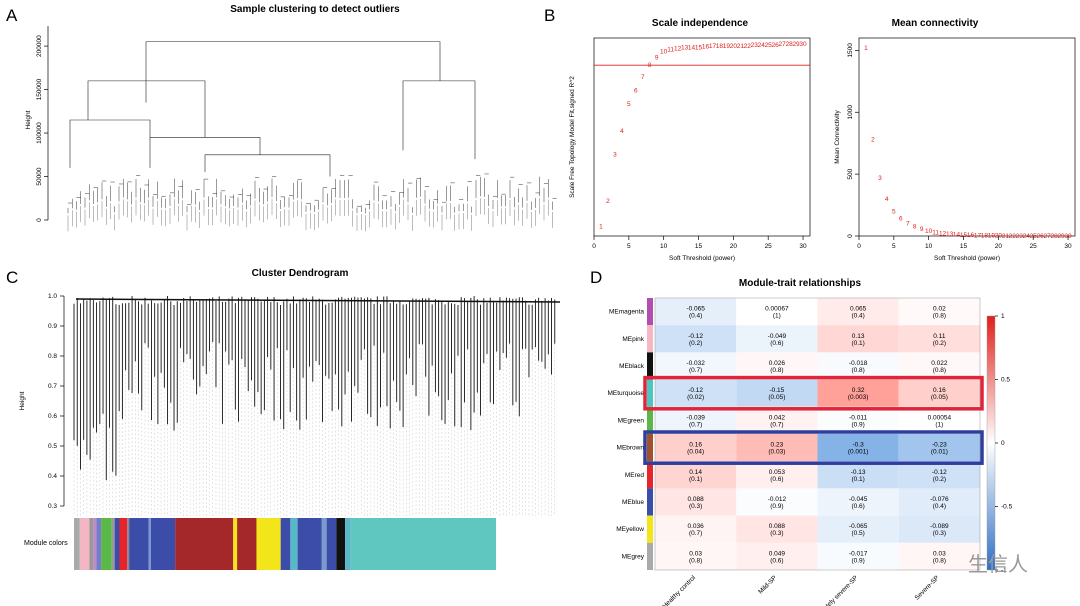 The height and width of the screenshot is (606, 1080). Describe the element at coordinates (776, 424) in the screenshot. I see `cell-pvalue: (0.7)` at that location.